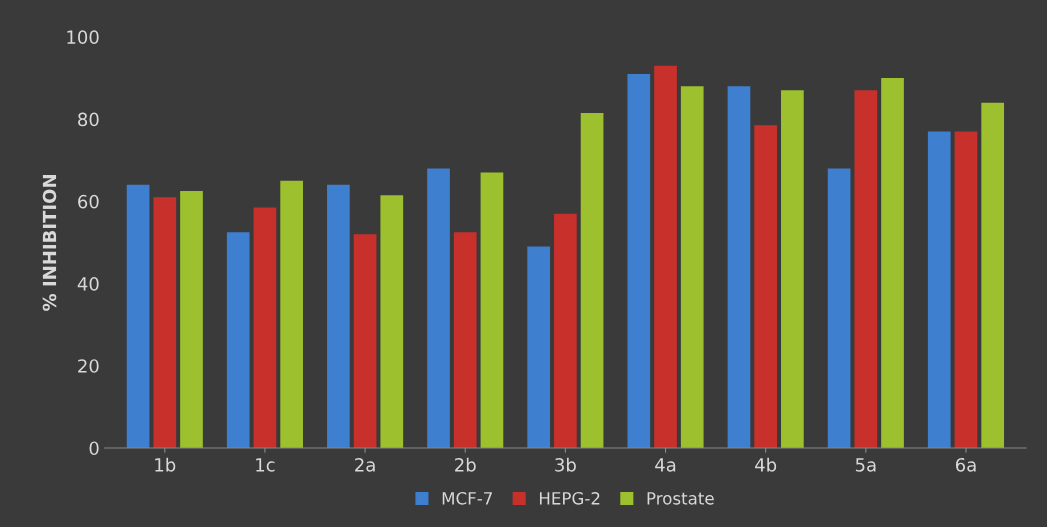  I want to click on y-axis-title: % INHIBITION, so click(49, 243).